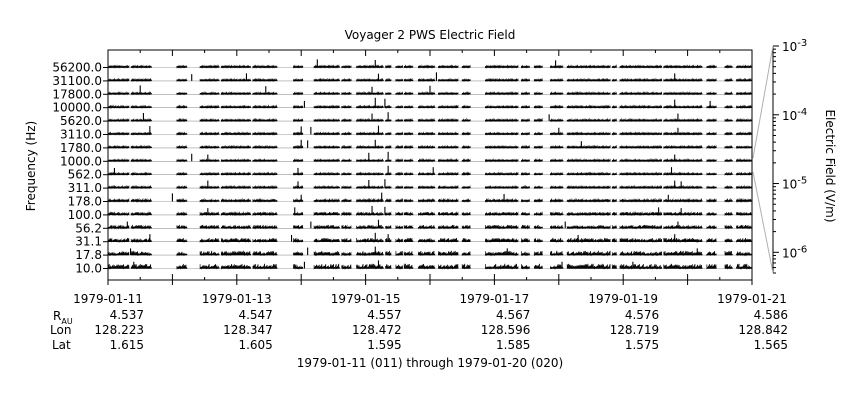  I want to click on x-r-au-label: 4.547, so click(255, 315).